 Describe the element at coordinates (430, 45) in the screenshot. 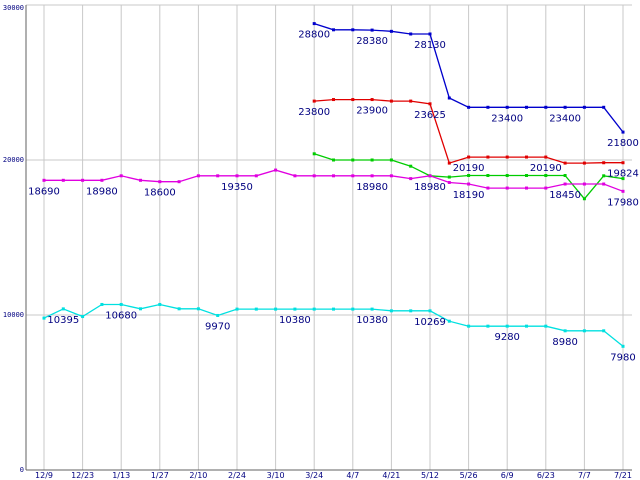

I see `data-label: 28130` at that location.